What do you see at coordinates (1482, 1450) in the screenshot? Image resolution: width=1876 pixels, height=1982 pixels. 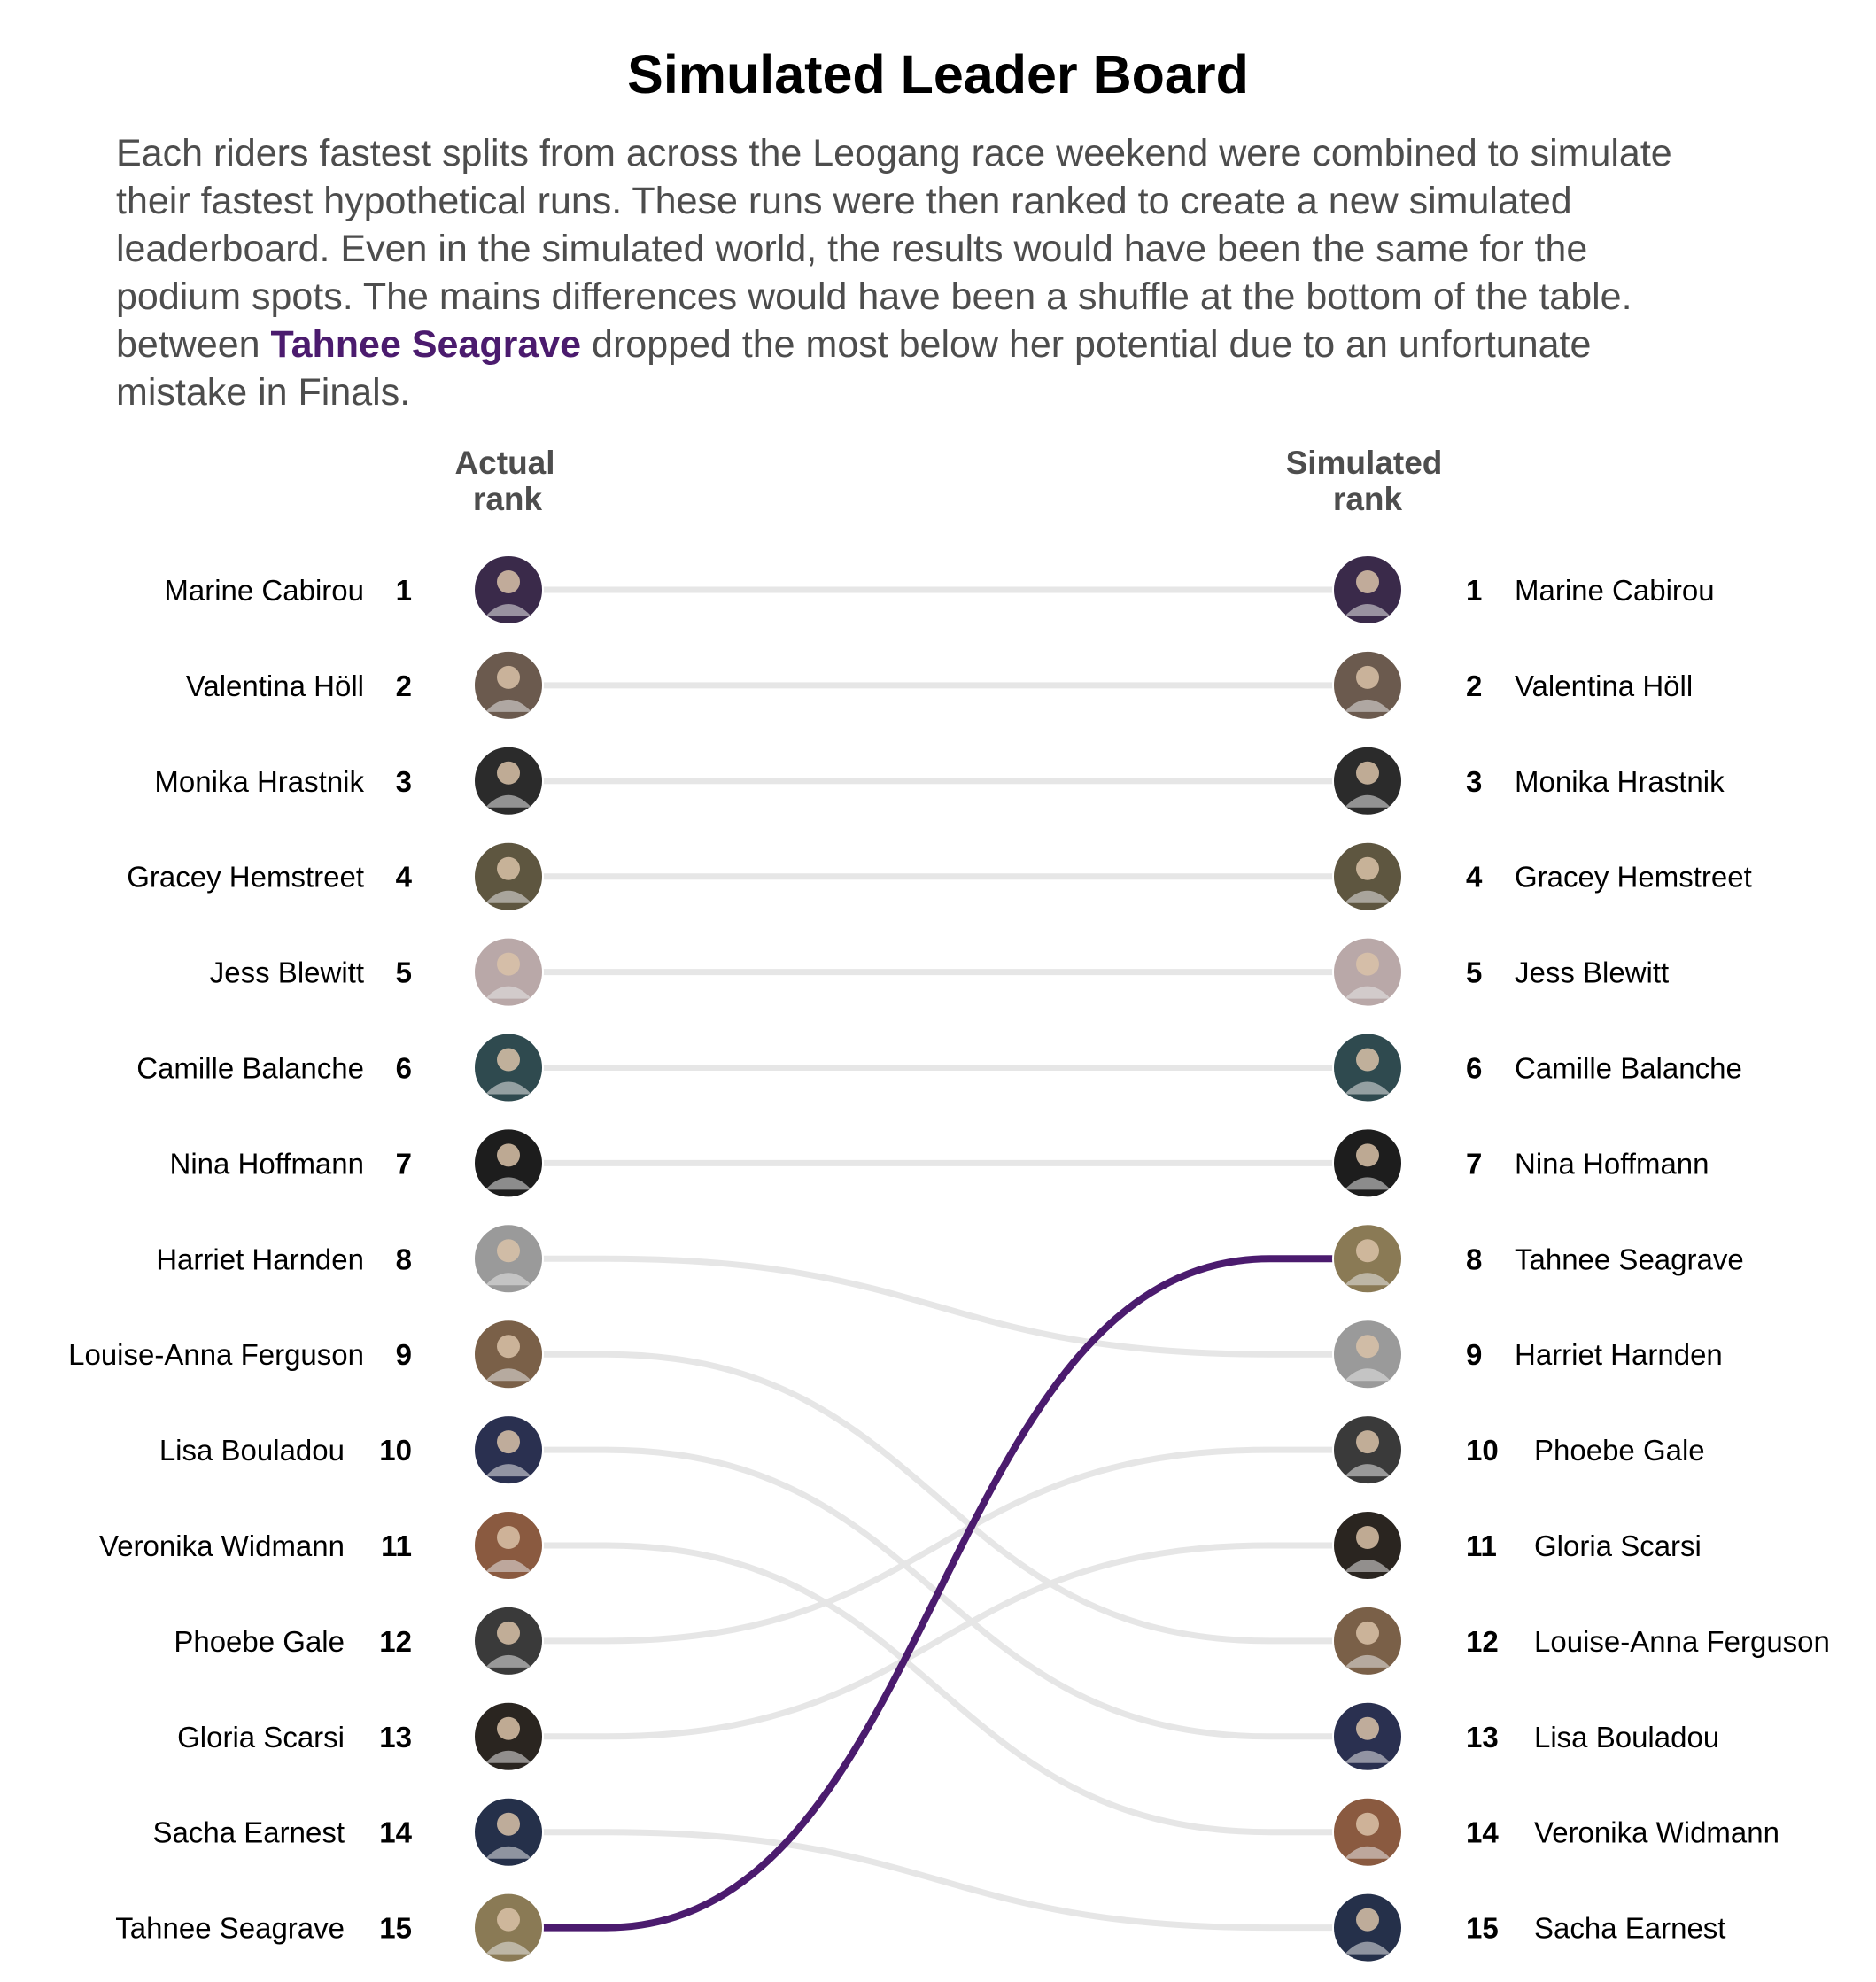 I see `simulated-rank-label: 10` at bounding box center [1482, 1450].